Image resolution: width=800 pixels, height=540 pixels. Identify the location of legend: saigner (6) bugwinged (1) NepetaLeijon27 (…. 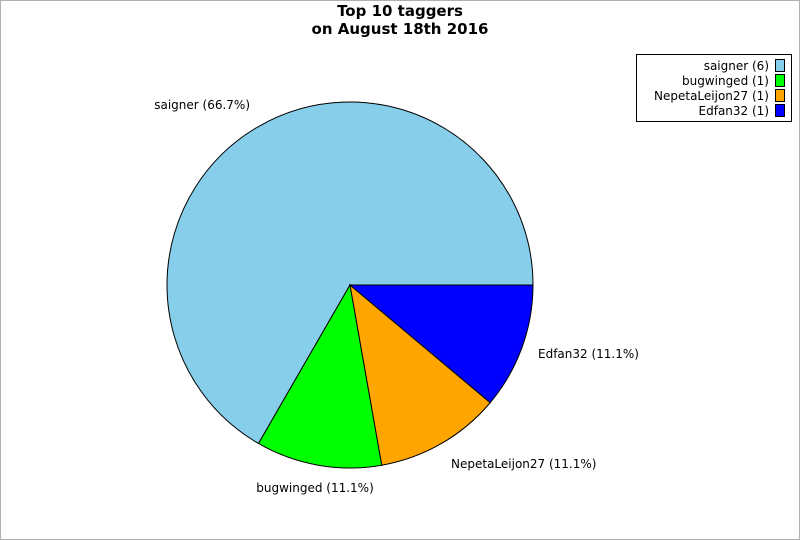
(714, 88).